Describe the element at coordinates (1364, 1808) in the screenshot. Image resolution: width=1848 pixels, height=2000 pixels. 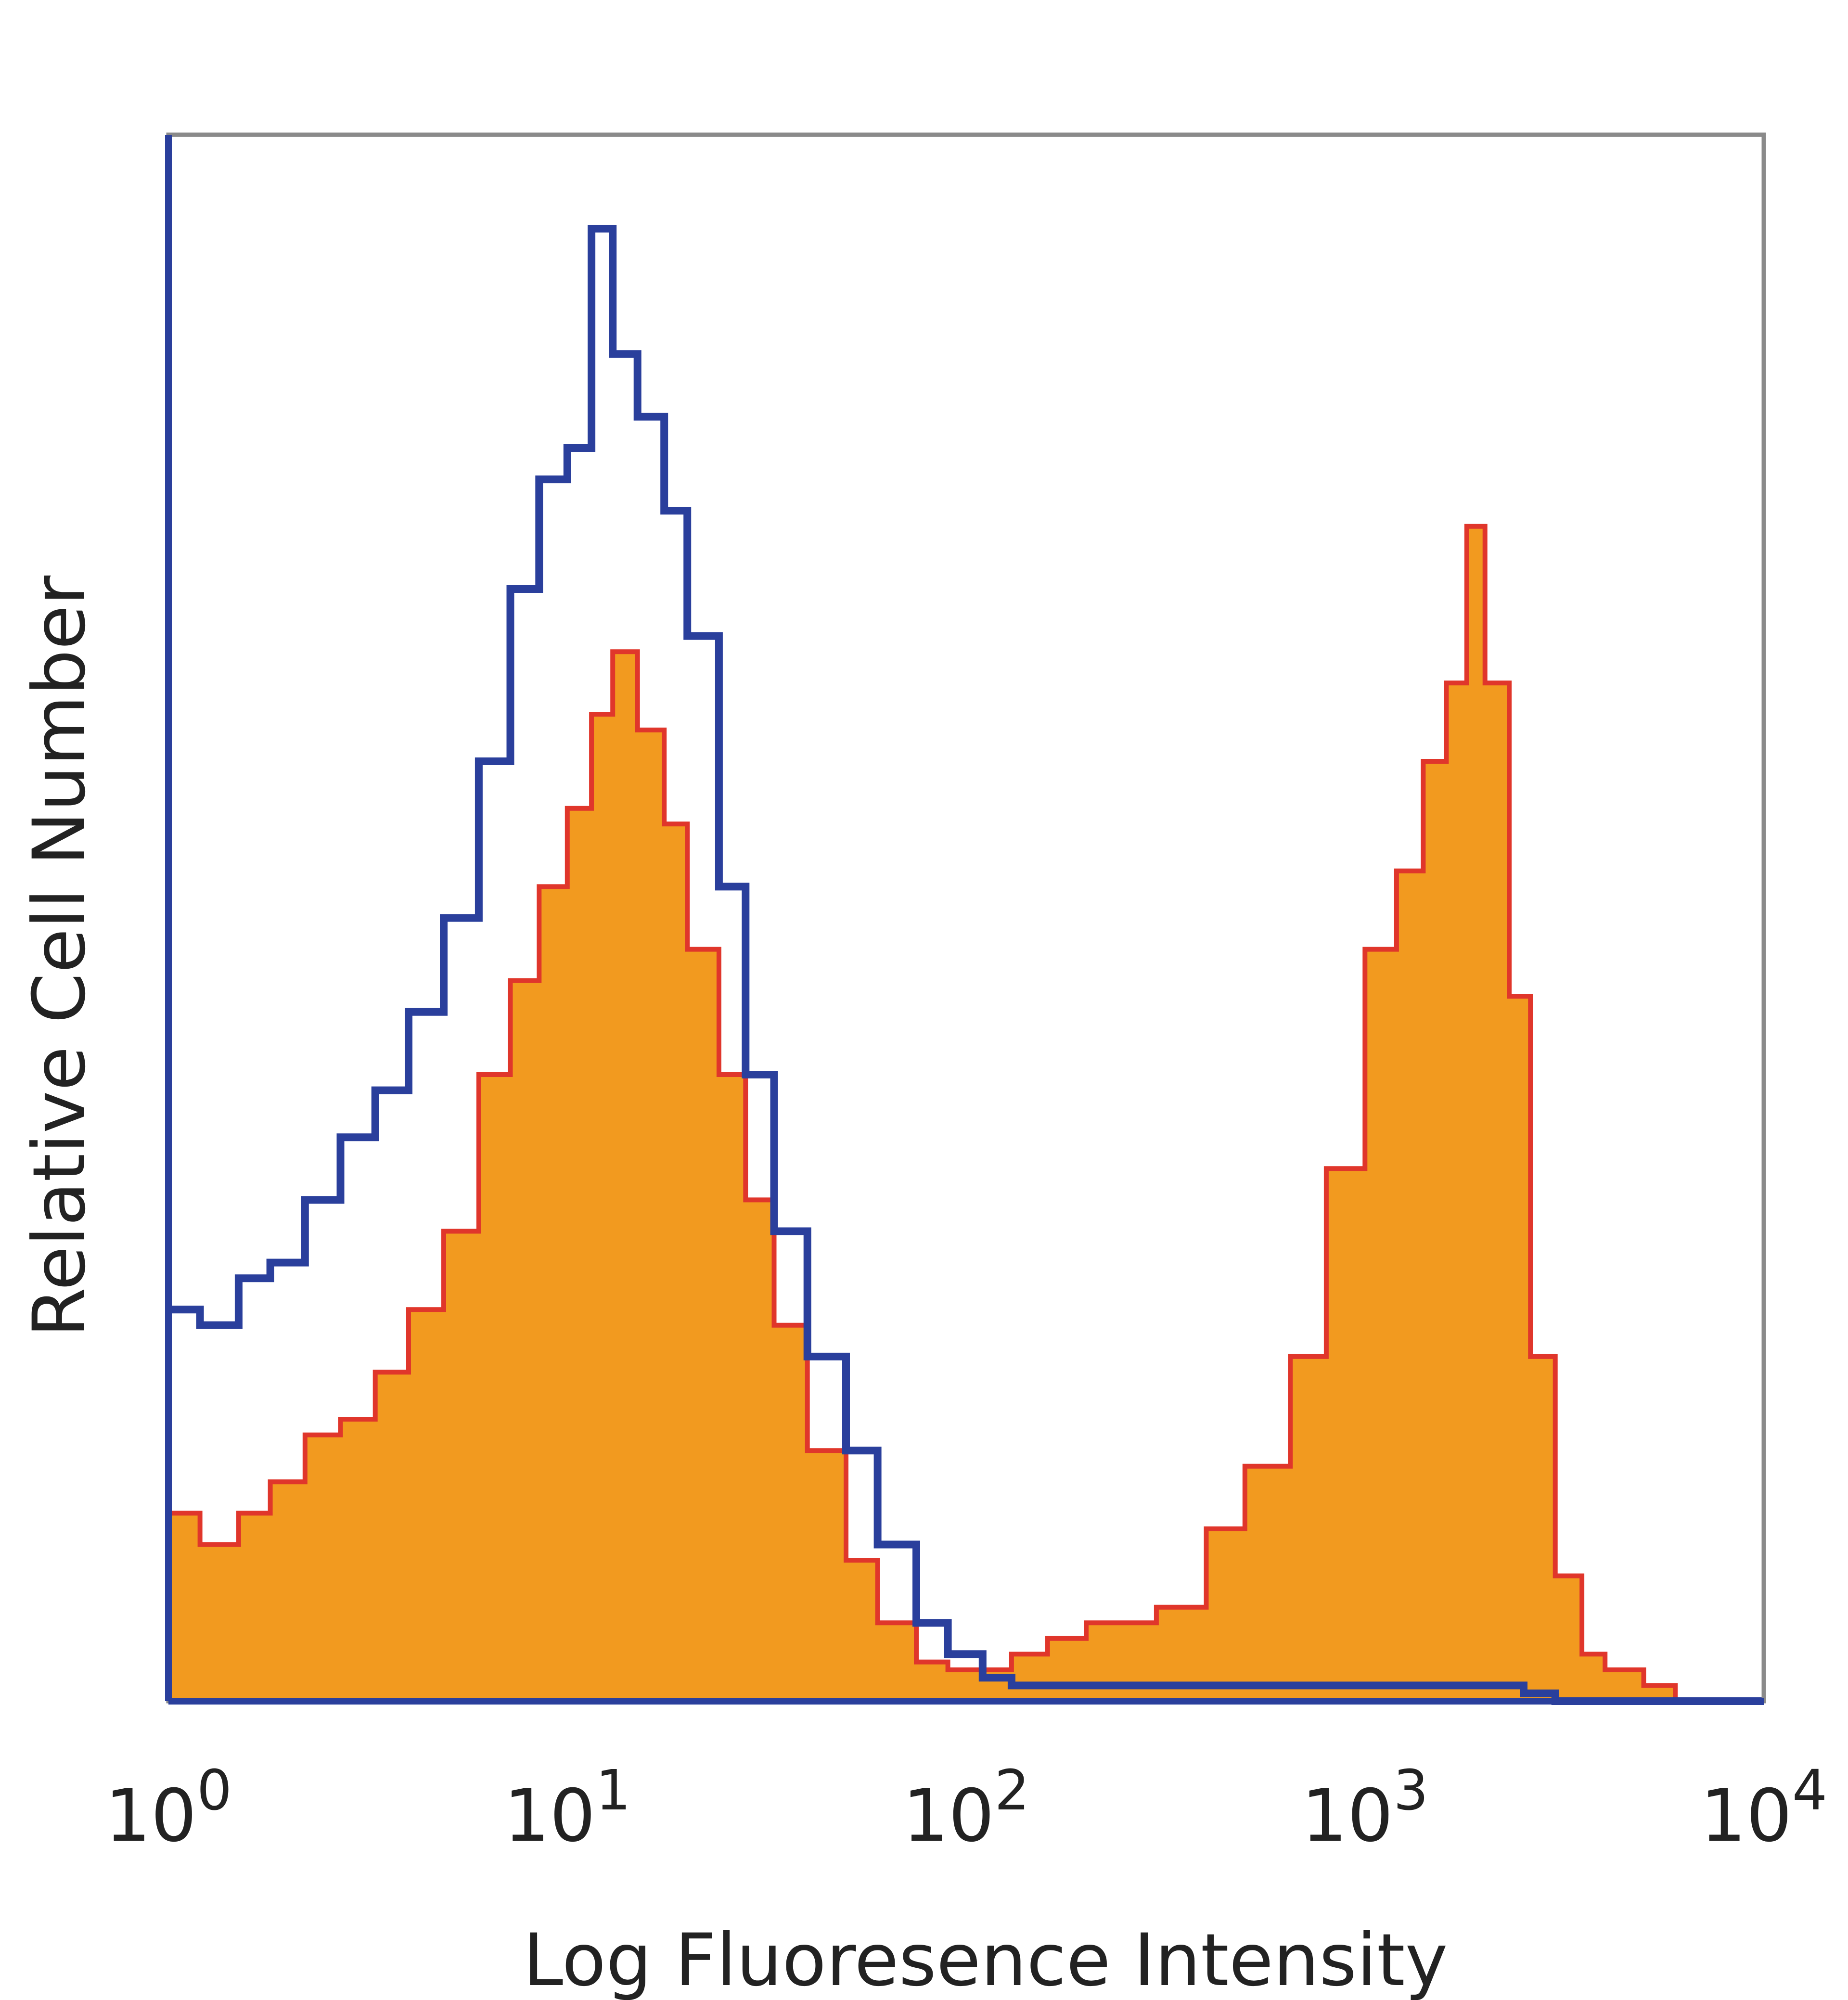
I see `x-tick-label: 10³` at that location.